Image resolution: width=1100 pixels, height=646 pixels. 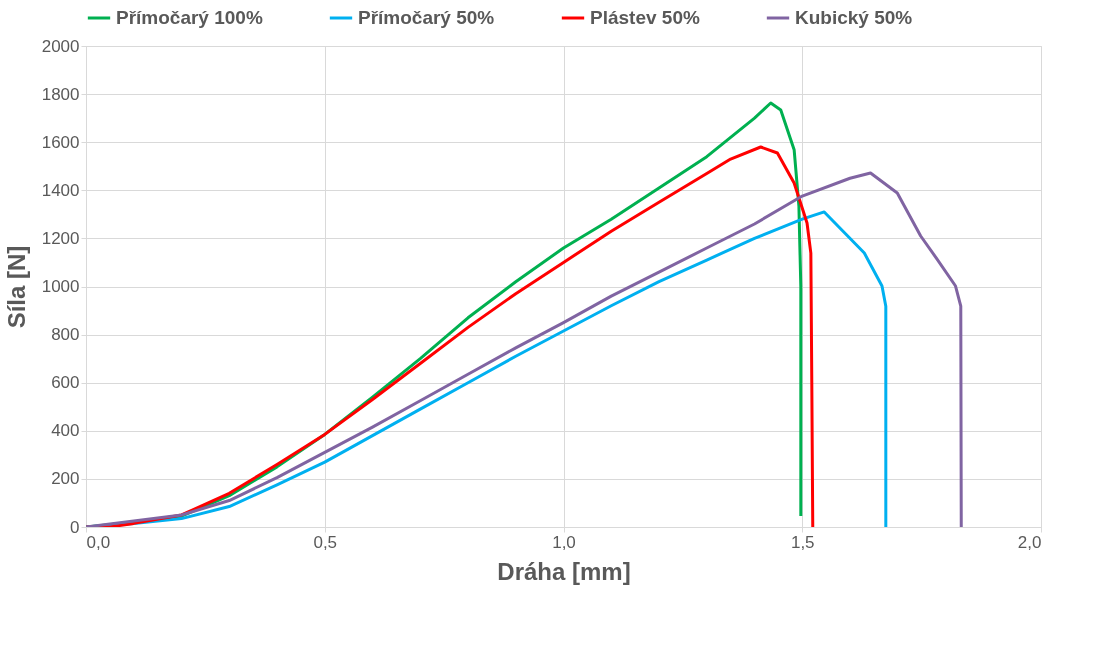 What do you see at coordinates (60, 286) in the screenshot?
I see `y-tick-label: 1000` at bounding box center [60, 286].